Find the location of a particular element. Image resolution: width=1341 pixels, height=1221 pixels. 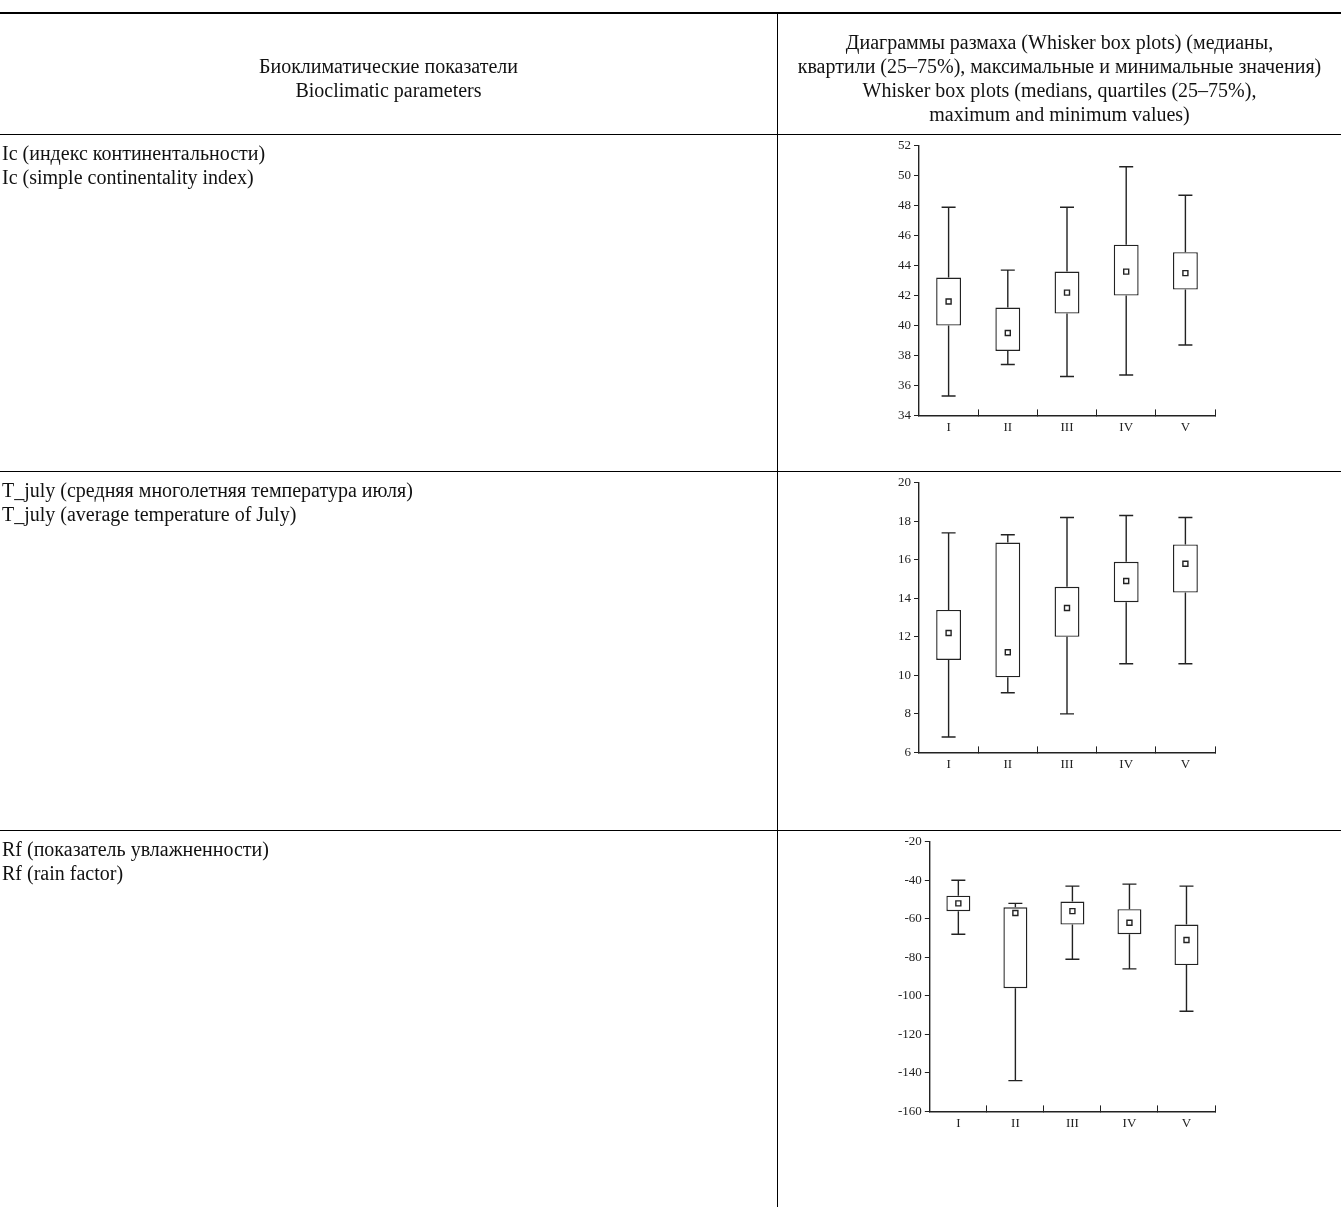

y-tick-label: 12 is located at coordinates (904, 636).